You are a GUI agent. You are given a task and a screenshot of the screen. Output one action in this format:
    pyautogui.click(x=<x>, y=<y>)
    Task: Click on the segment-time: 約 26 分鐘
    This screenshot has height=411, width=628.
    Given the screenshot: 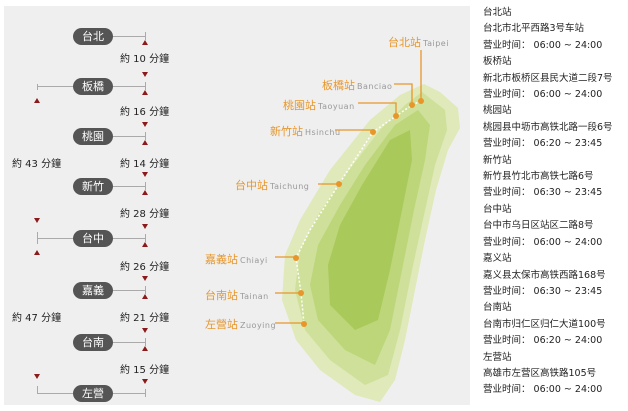 What is the action you would take?
    pyautogui.click(x=145, y=267)
    